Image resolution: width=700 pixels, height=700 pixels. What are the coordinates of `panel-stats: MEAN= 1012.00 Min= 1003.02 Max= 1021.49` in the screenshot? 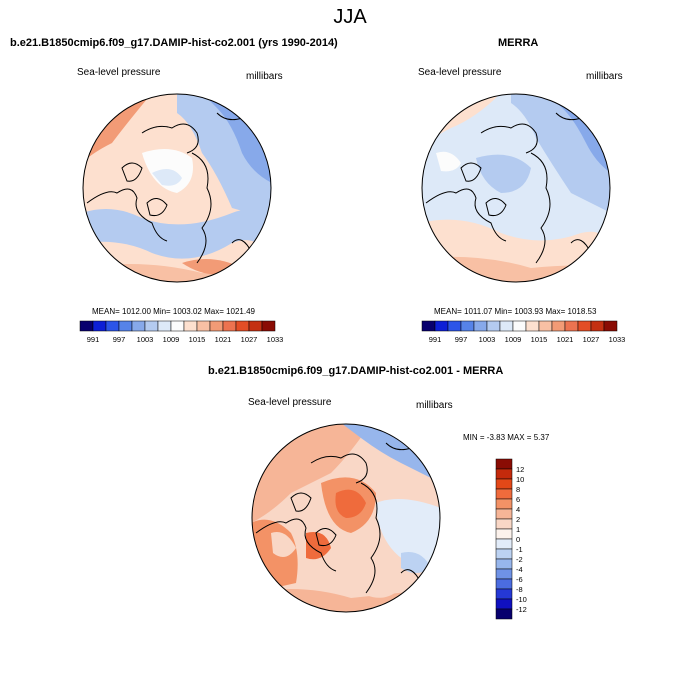 It's located at (173, 311).